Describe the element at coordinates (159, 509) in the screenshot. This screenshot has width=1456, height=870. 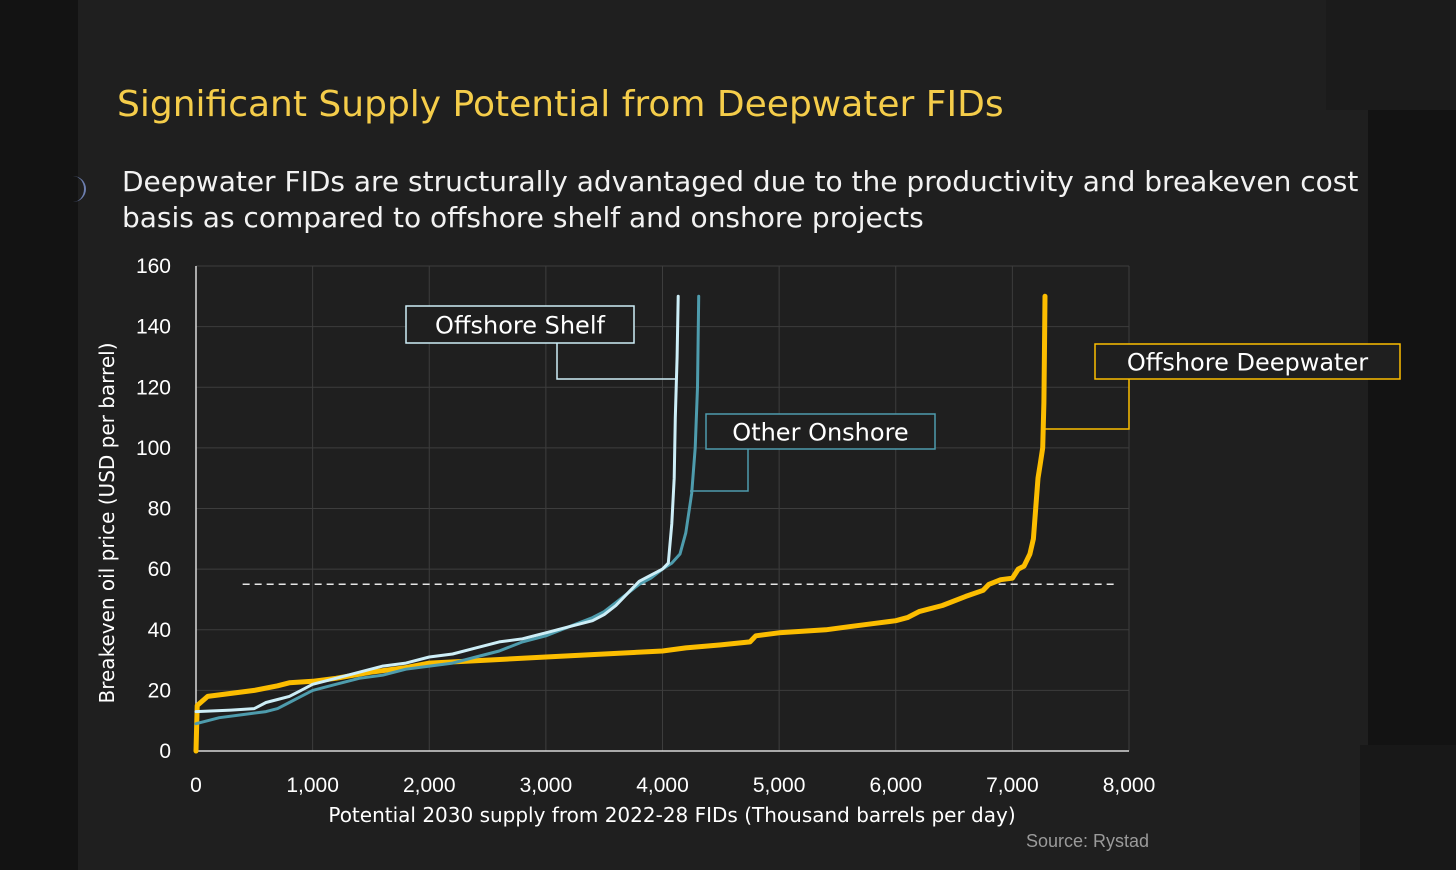
I see `y-tick-label: 80` at that location.